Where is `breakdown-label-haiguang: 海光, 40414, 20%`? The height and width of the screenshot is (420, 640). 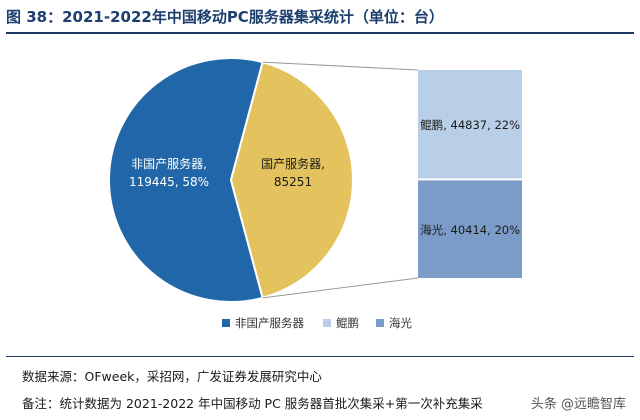 breakdown-label-haiguang: 海光, 40414, 20% is located at coordinates (470, 230).